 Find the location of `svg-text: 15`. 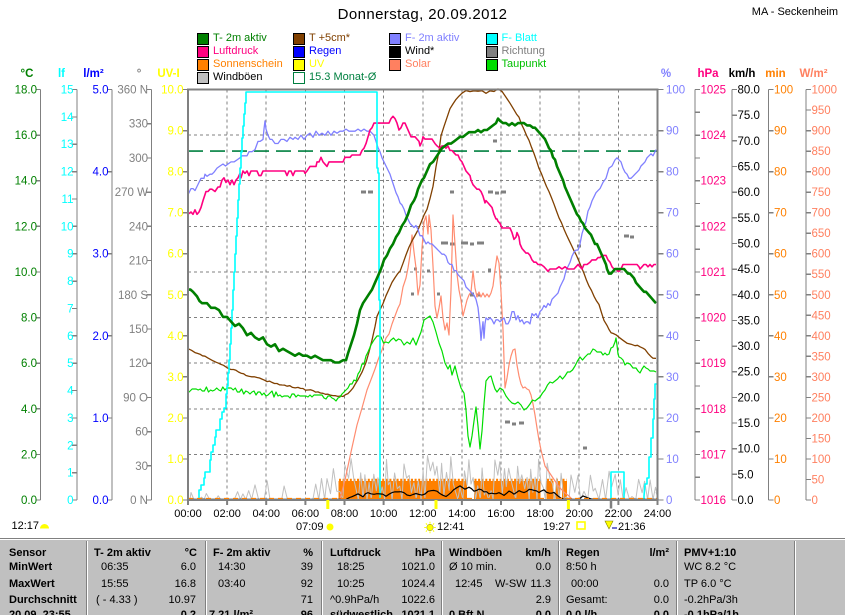

svg-text: 15 is located at coordinates (67, 91).